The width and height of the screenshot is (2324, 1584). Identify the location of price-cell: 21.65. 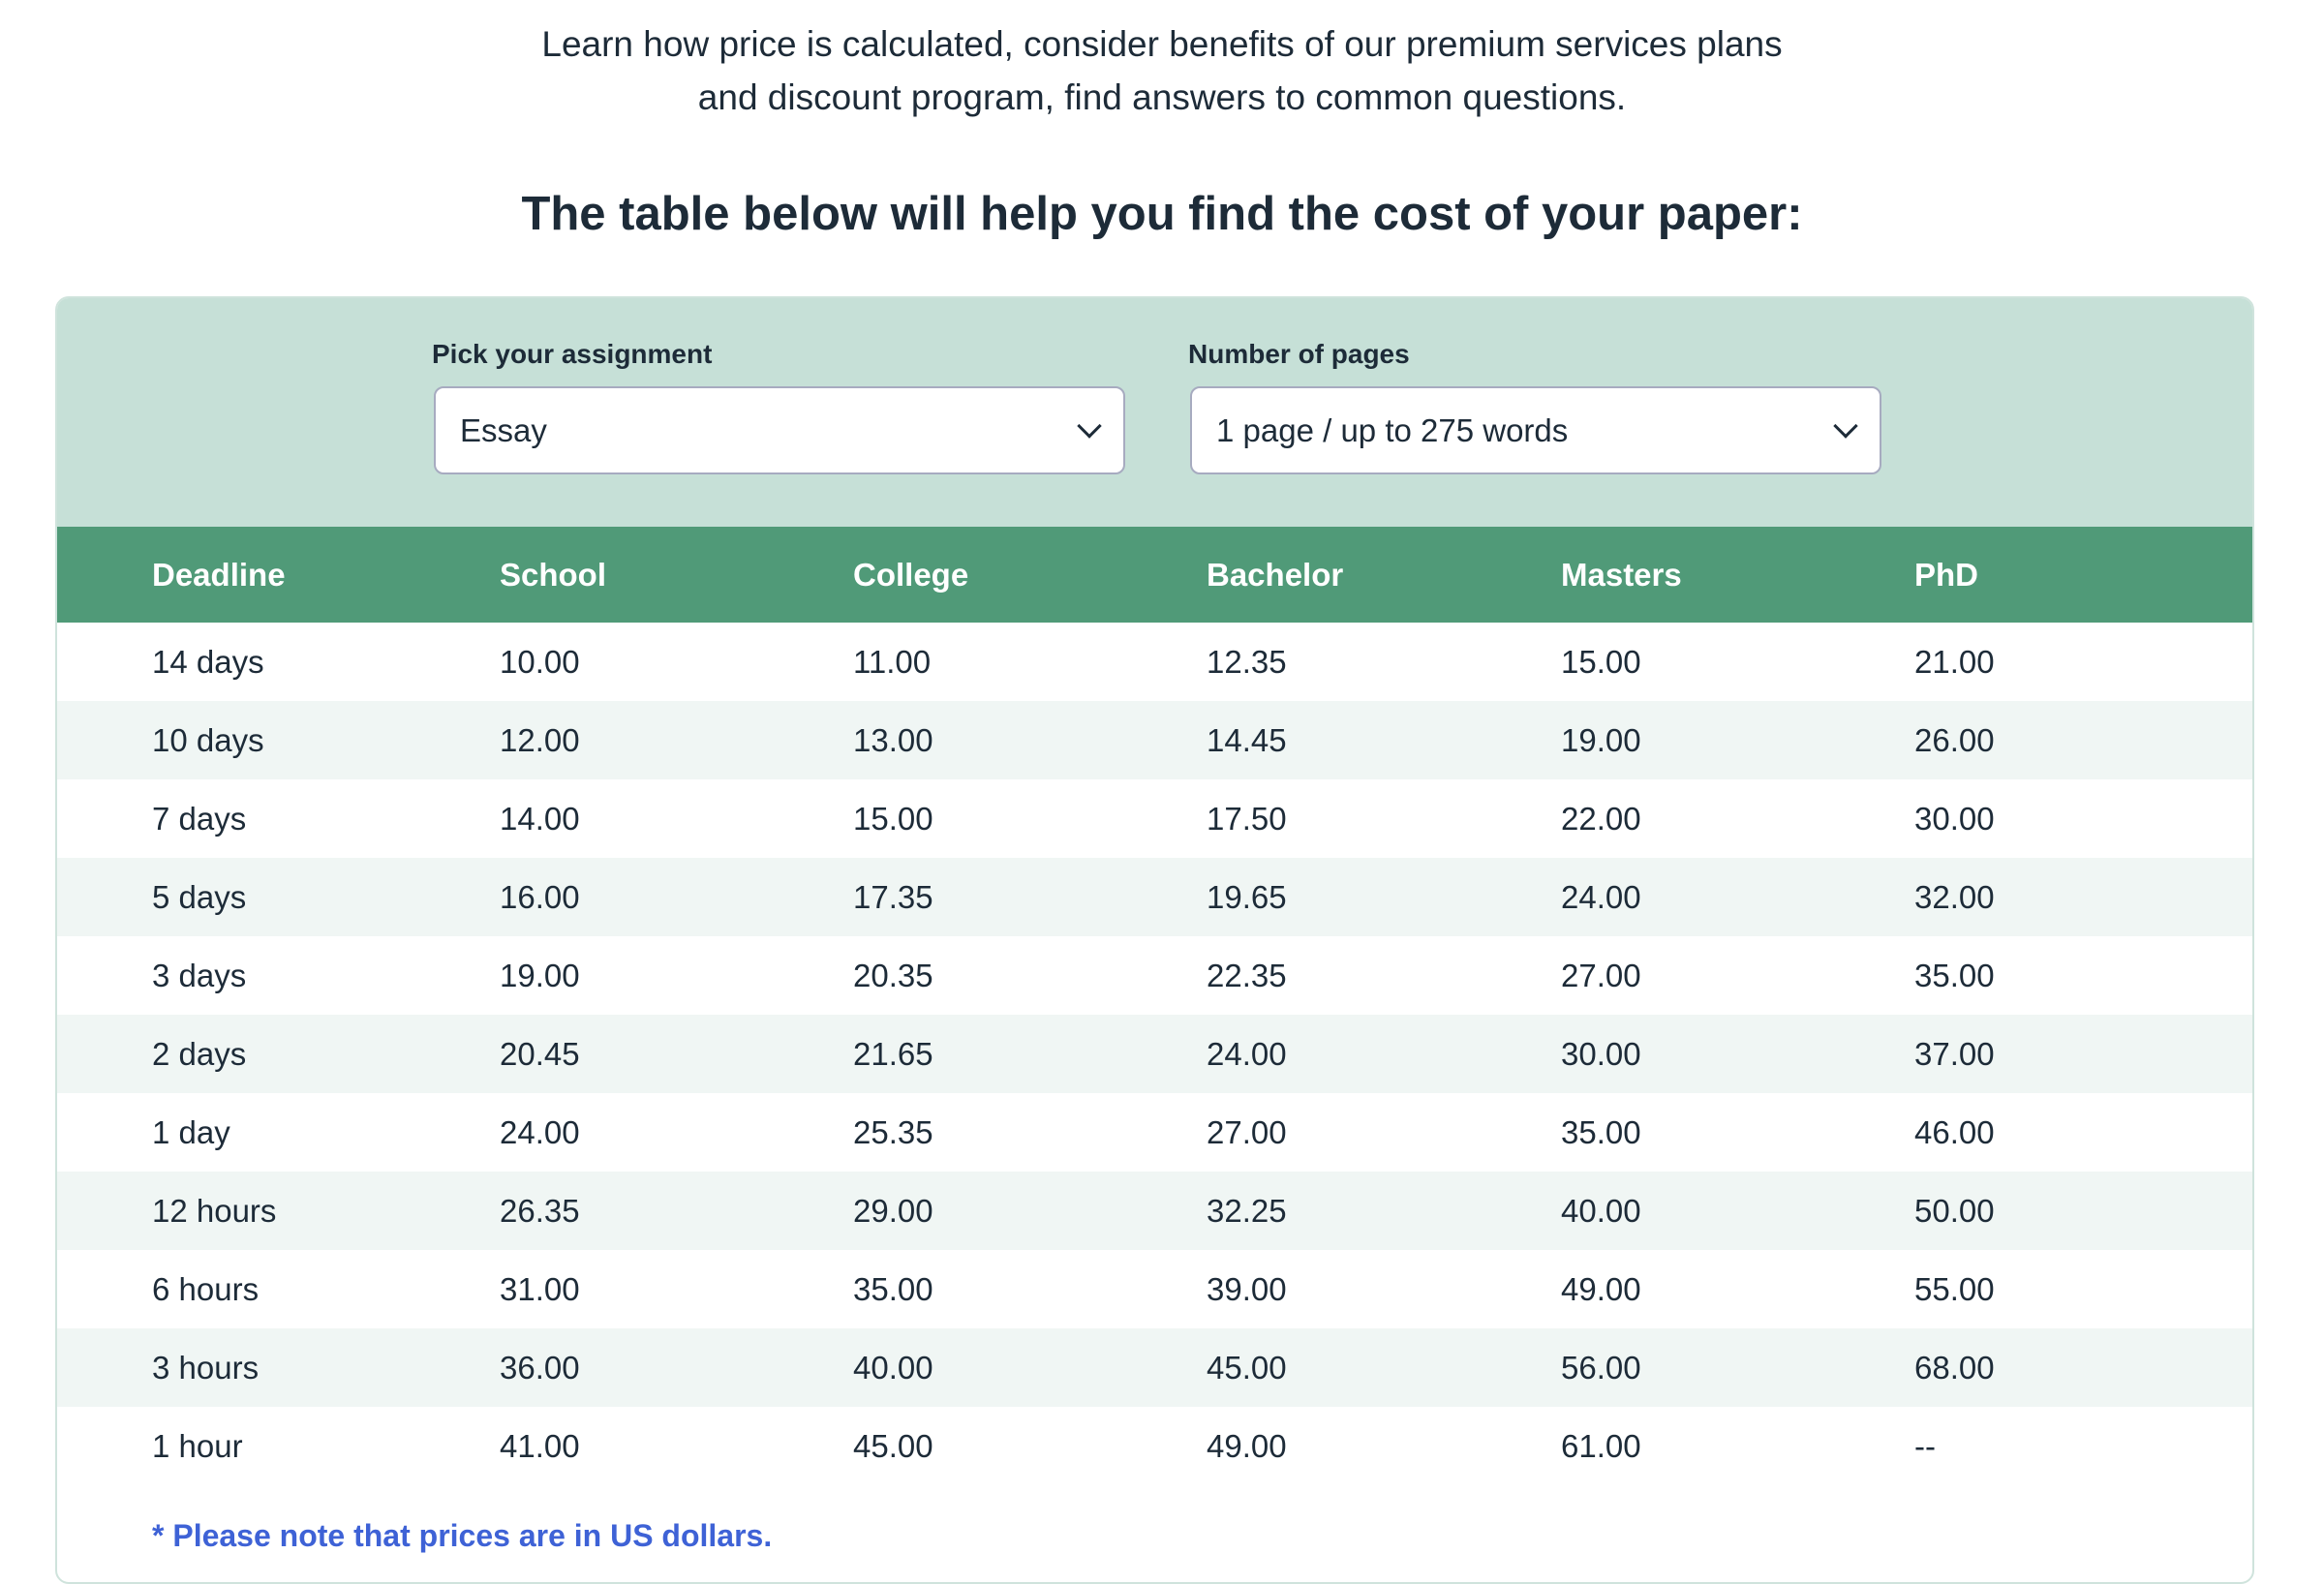
(893, 1054).